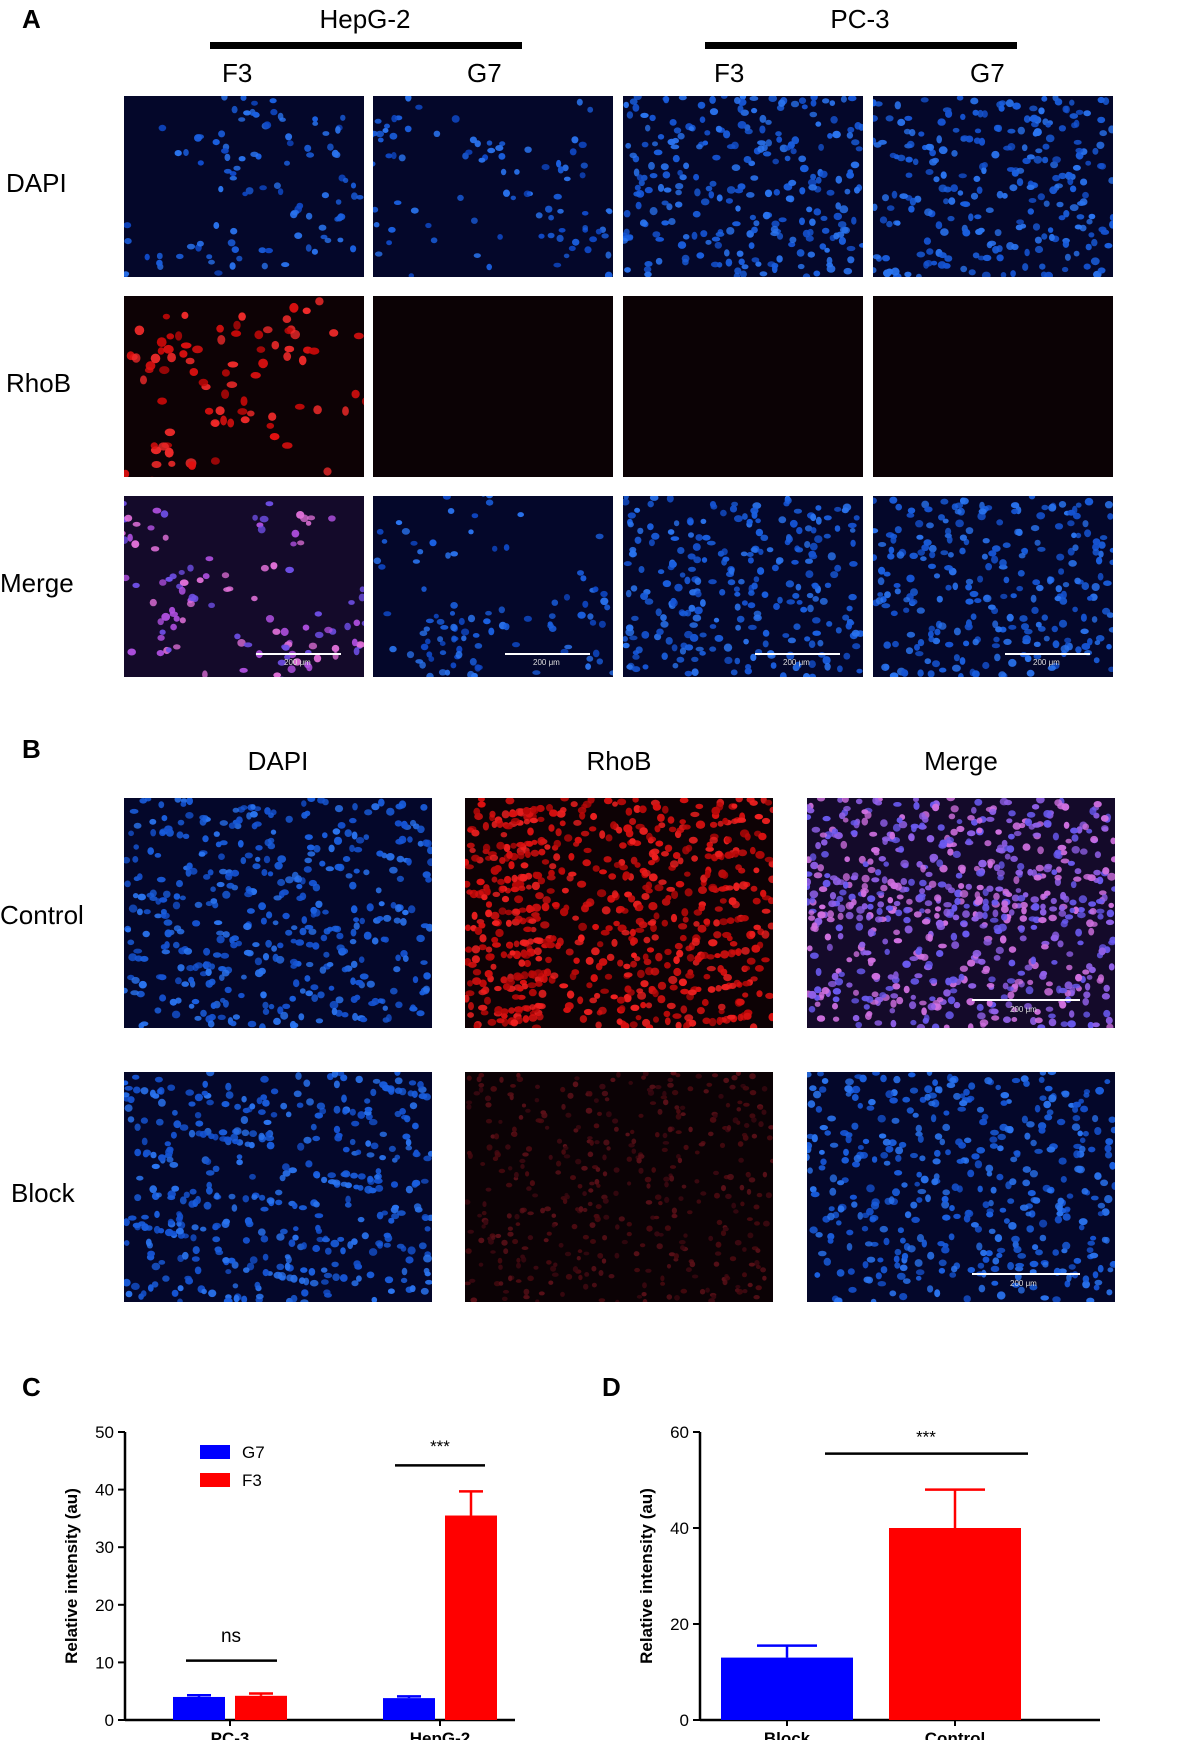 This screenshot has width=1182, height=1749. Describe the element at coordinates (743, 186) in the screenshot. I see `micrograph-dapi-pc3-f3` at that location.